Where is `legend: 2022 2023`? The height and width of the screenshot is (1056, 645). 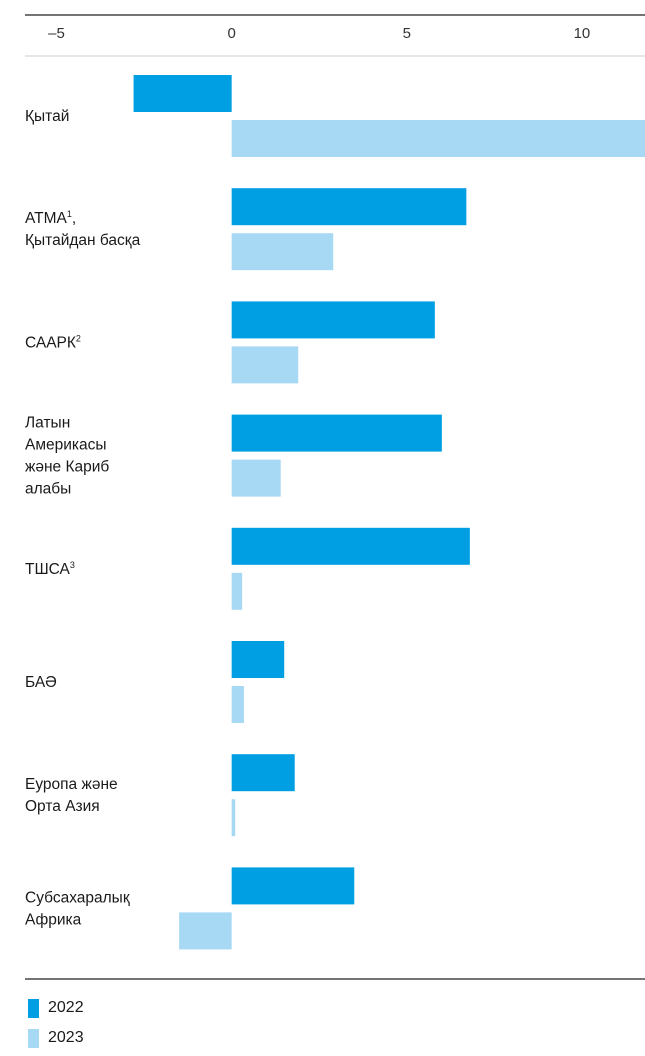
legend: 2022 2023 is located at coordinates (56, 1026).